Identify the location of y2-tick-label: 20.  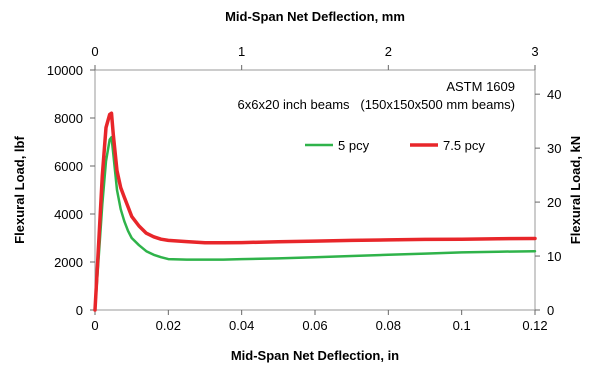
(554, 202).